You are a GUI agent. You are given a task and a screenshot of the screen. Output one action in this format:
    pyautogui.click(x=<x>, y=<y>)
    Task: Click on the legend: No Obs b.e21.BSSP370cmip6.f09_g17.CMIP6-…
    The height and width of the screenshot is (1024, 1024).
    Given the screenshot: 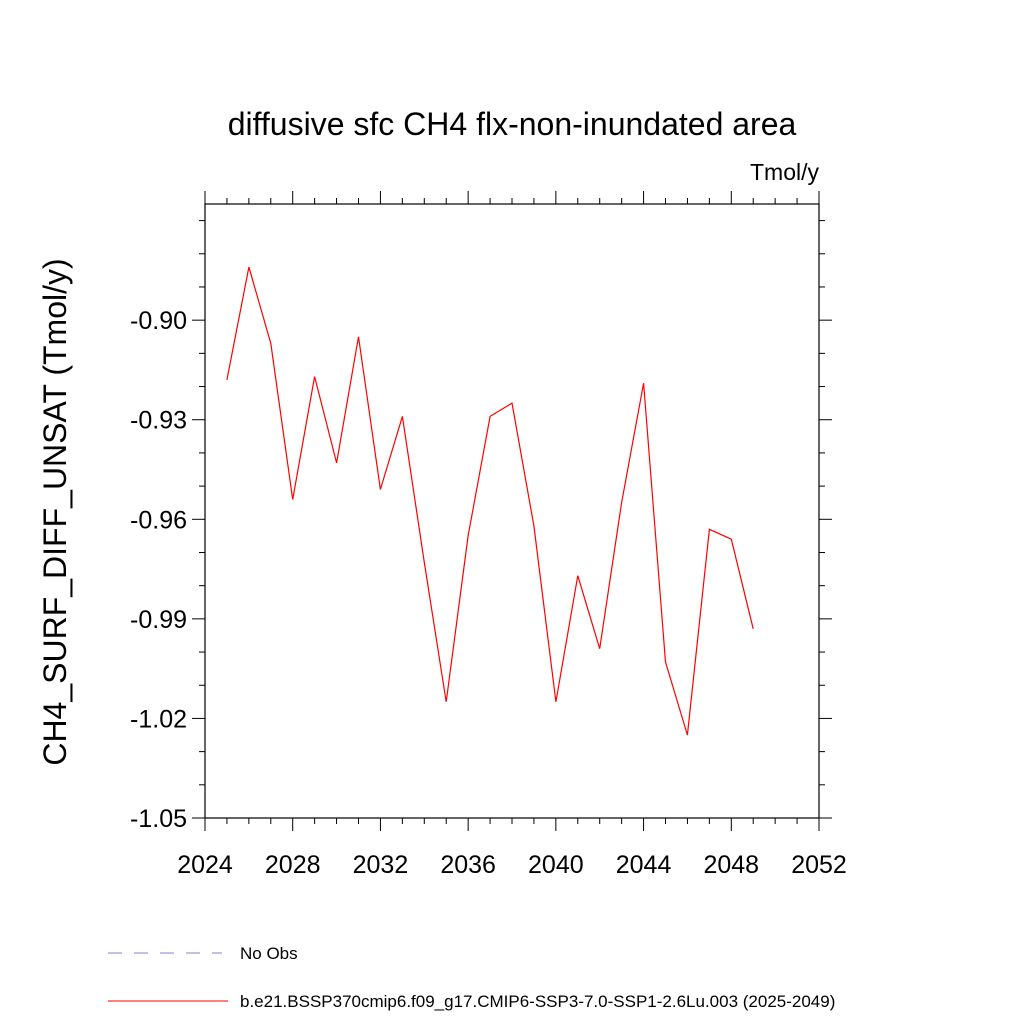 What is the action you would take?
    pyautogui.click(x=471, y=977)
    